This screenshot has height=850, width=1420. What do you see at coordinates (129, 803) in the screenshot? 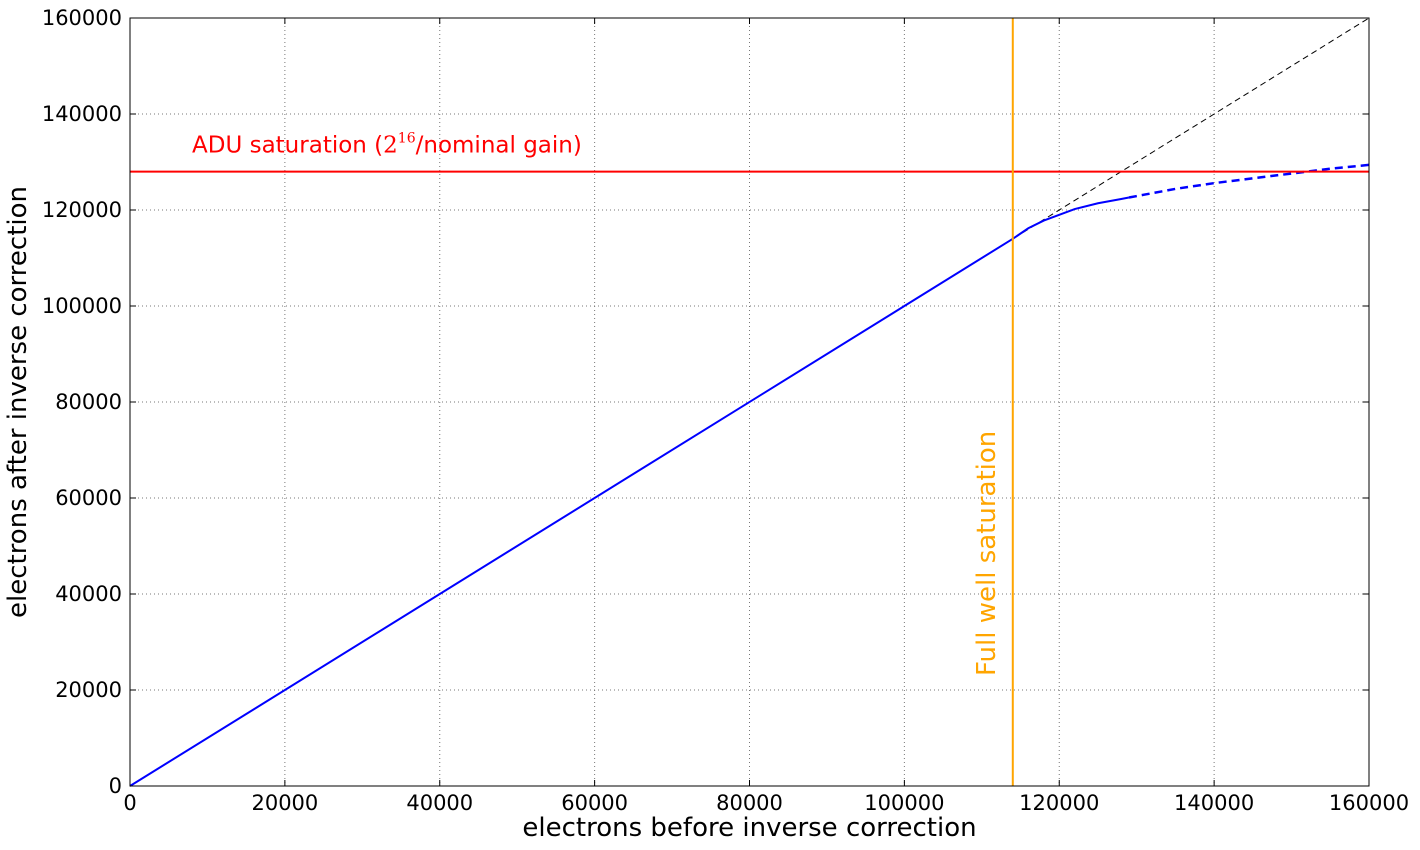
I see `x-tick-label: 0` at bounding box center [129, 803].